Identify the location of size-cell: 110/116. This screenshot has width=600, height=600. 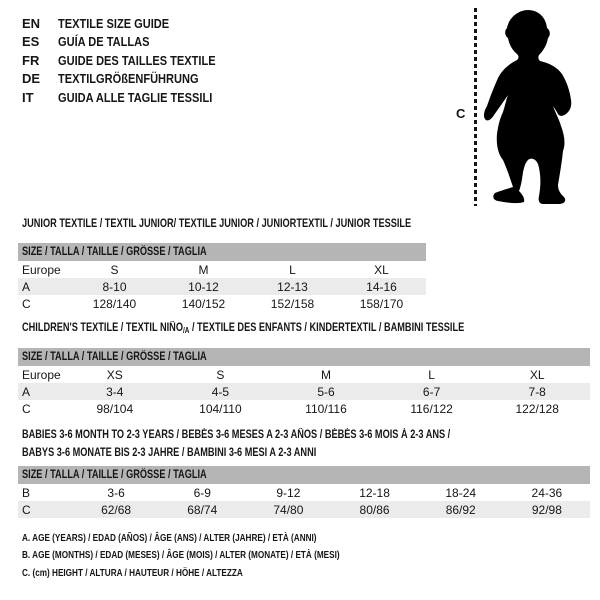
(326, 408).